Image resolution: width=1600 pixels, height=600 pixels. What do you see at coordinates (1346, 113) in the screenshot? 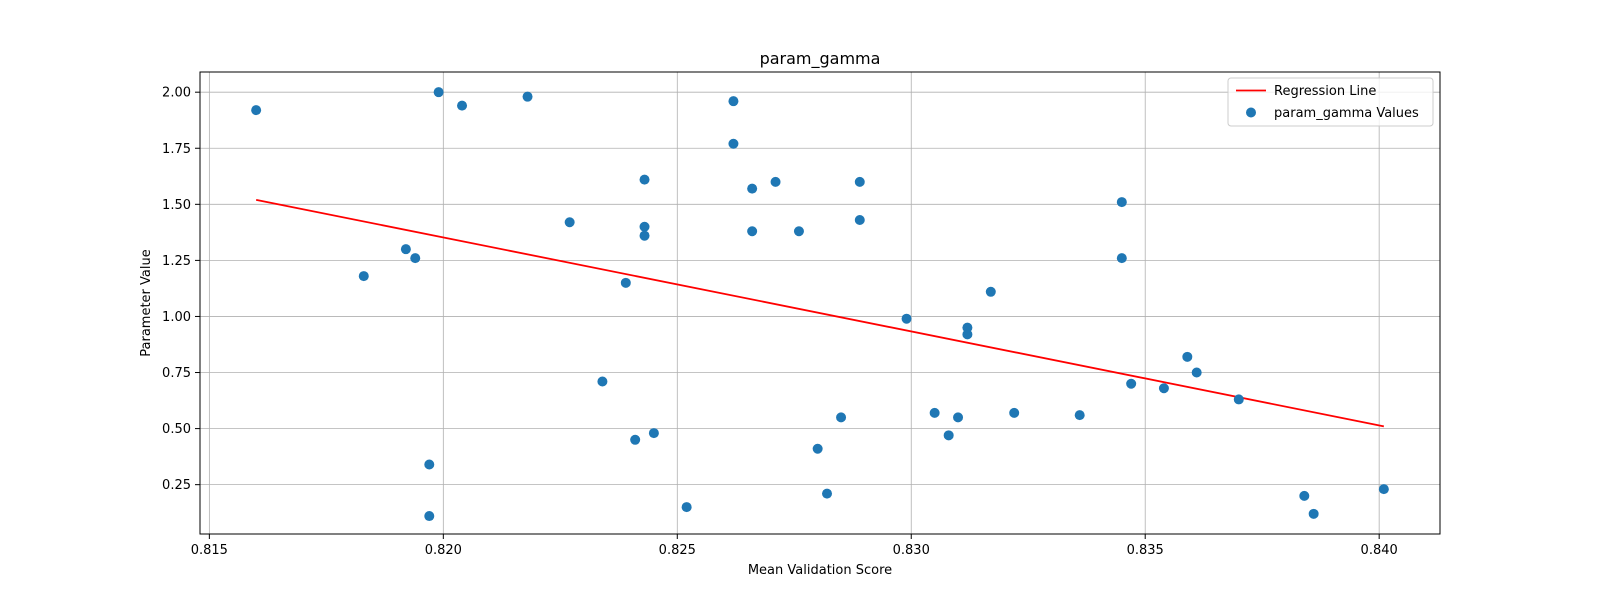
I see `legend-points-label: param_gamma Values` at bounding box center [1346, 113].